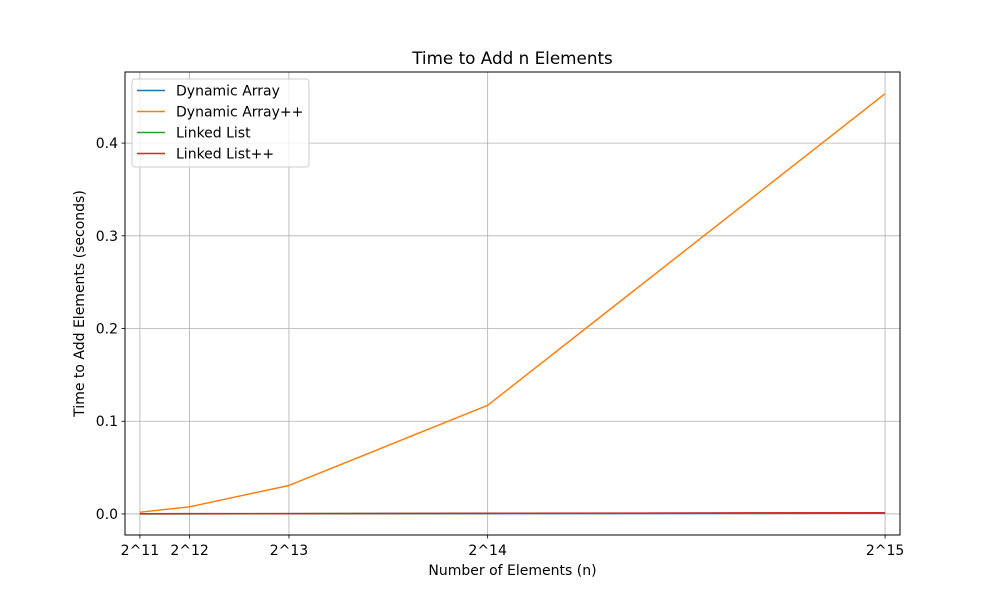 This screenshot has height=600, width=1000. What do you see at coordinates (228, 92) in the screenshot?
I see `legend-label-dynamic-array: Dynamic Array` at bounding box center [228, 92].